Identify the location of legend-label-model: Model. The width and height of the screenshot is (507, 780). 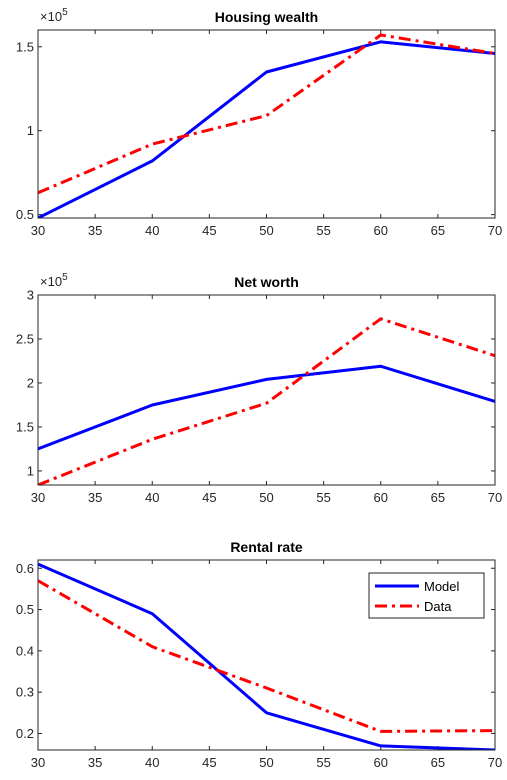
(442, 586).